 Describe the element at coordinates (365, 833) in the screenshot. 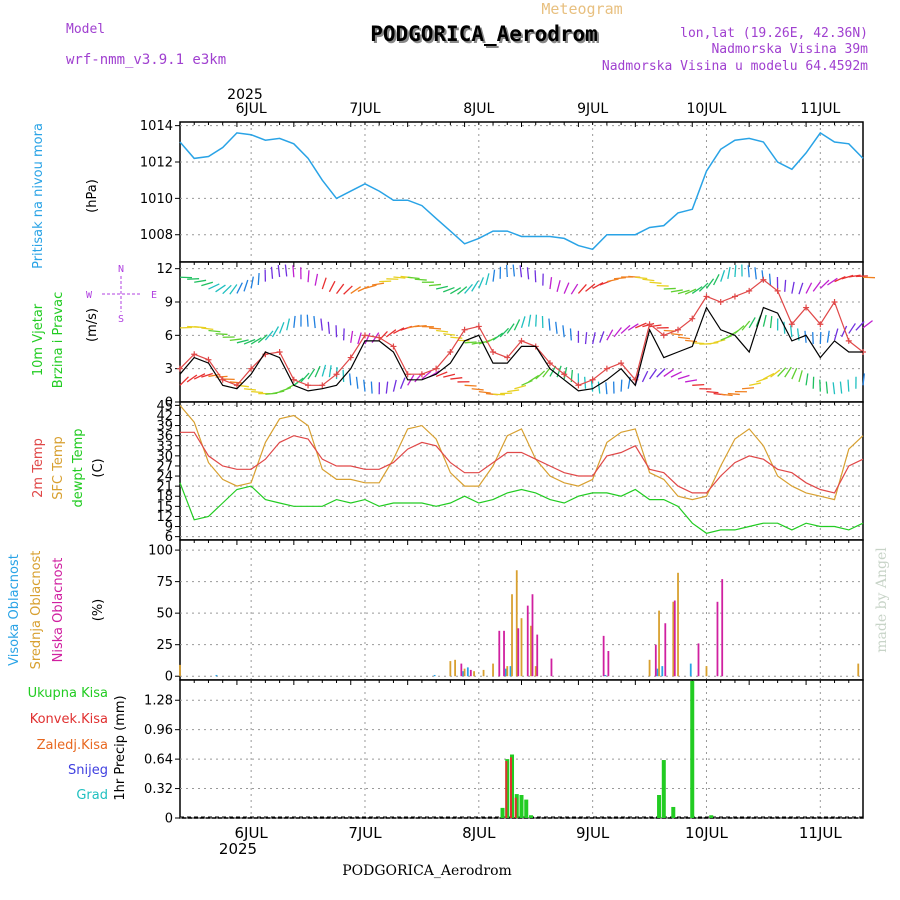

I see `bottom-day-label: 7JUL` at that location.